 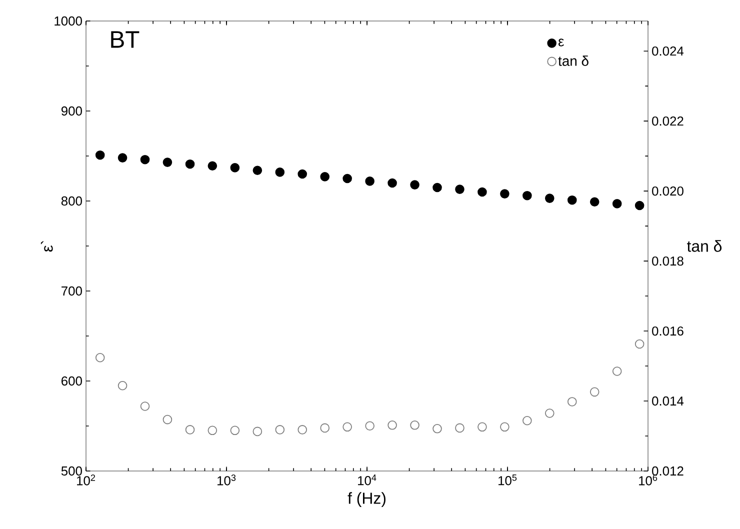 What do you see at coordinates (668, 121) in the screenshot?
I see `y2-tick-label: 0.022` at bounding box center [668, 121].